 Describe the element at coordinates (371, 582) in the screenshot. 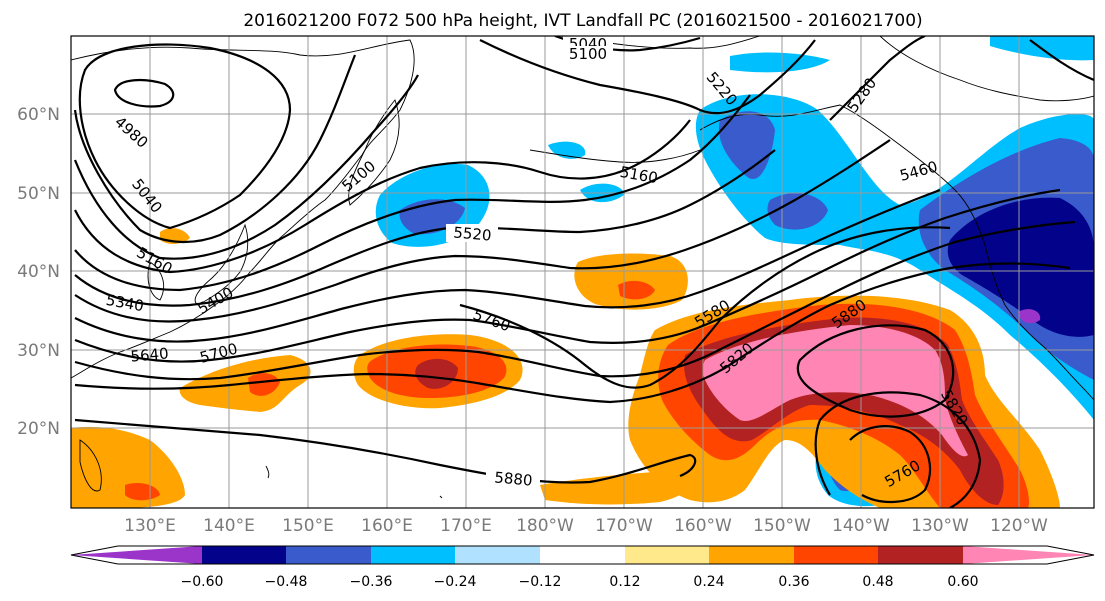

I see `colorbar-tick-label: −0.36` at that location.